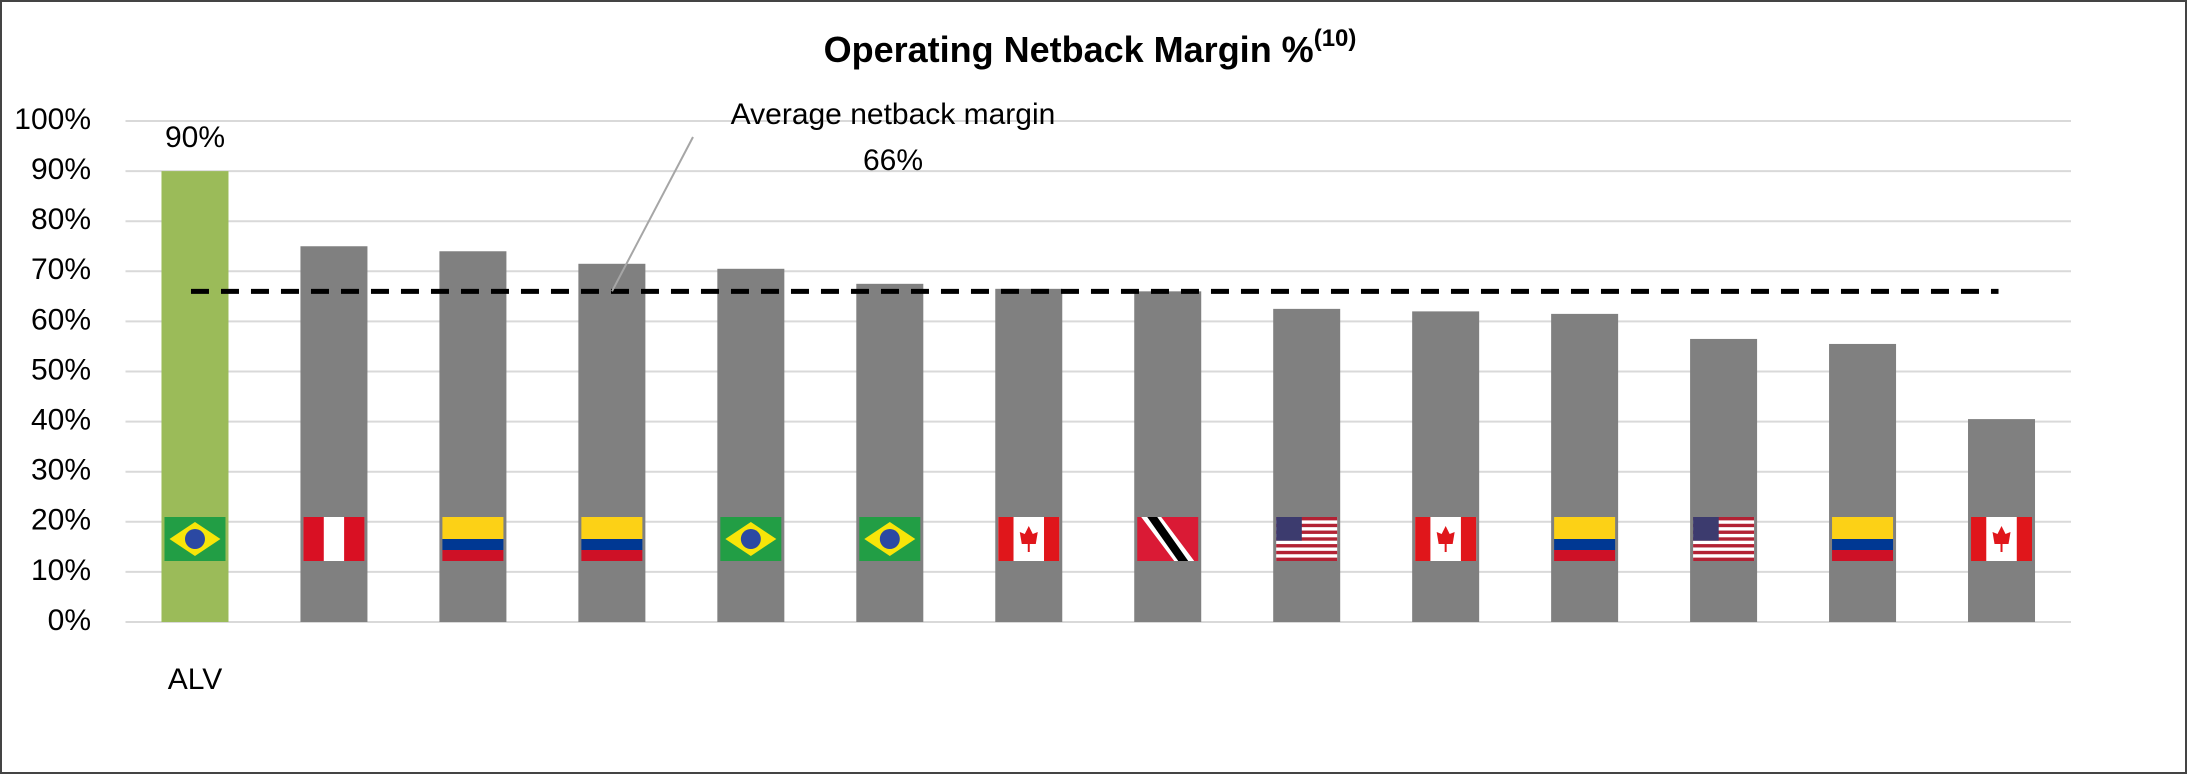 The height and width of the screenshot is (774, 2187). What do you see at coordinates (61, 570) in the screenshot?
I see `y-tick-label: 10%` at bounding box center [61, 570].